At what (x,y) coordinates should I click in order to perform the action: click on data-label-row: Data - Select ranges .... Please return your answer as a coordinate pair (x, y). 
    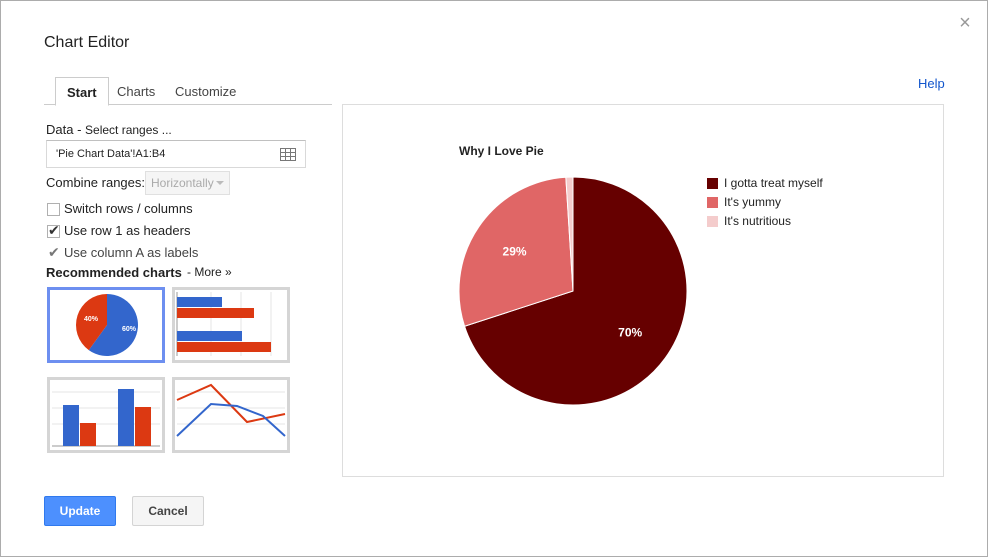
    Looking at the image, I should click on (109, 129).